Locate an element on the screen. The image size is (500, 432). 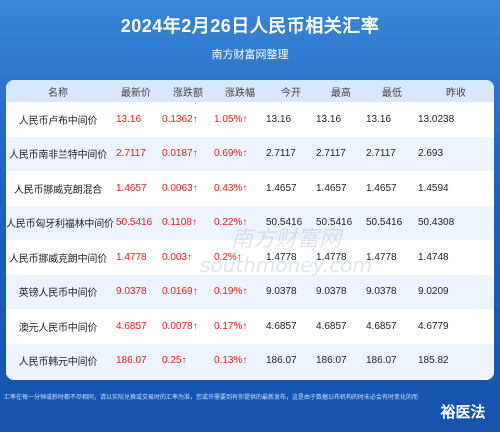
cell-low: 50.5416 is located at coordinates (384, 223).